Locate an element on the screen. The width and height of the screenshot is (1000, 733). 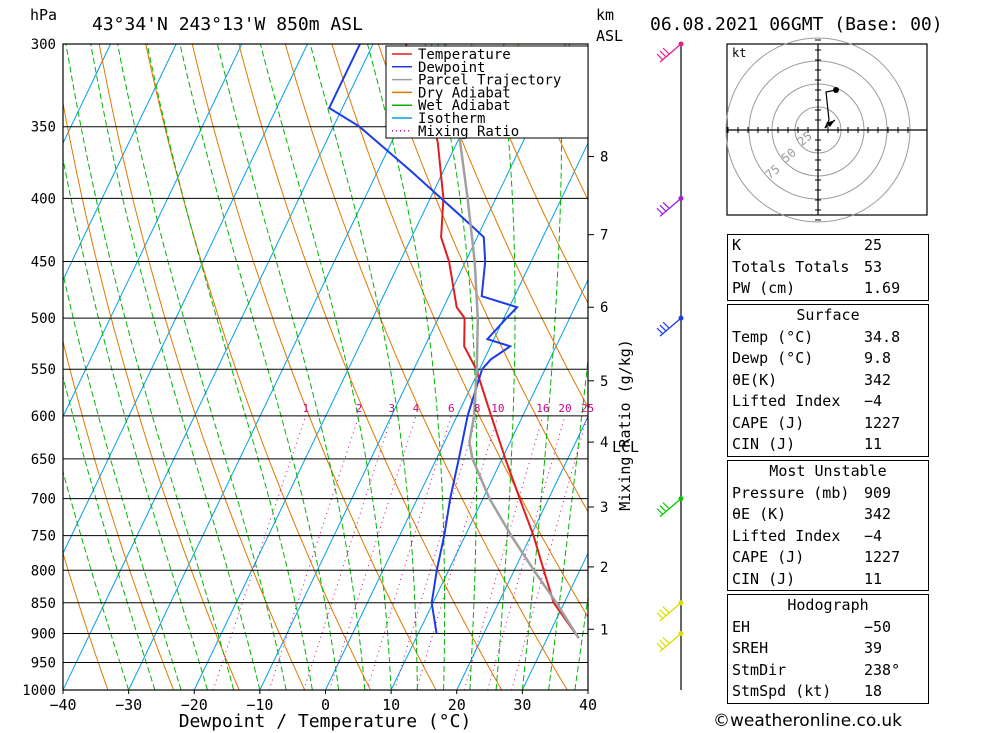
x-tick-label: 30 is located at coordinates (522, 705).